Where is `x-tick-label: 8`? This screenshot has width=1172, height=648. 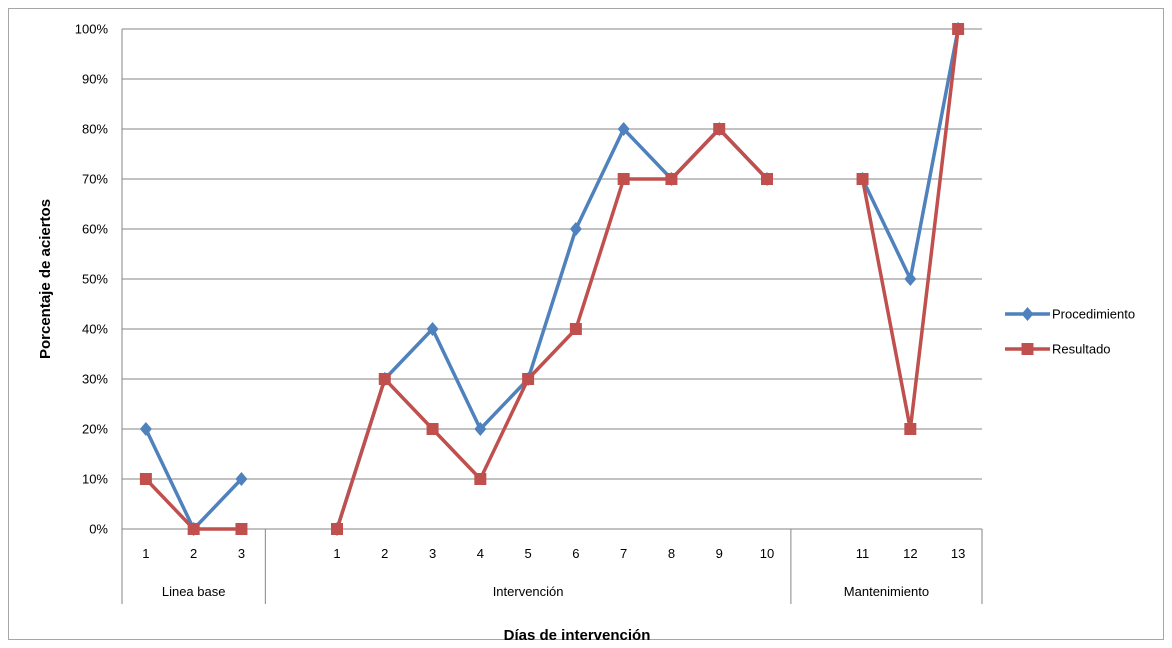 x-tick-label: 8 is located at coordinates (671, 553).